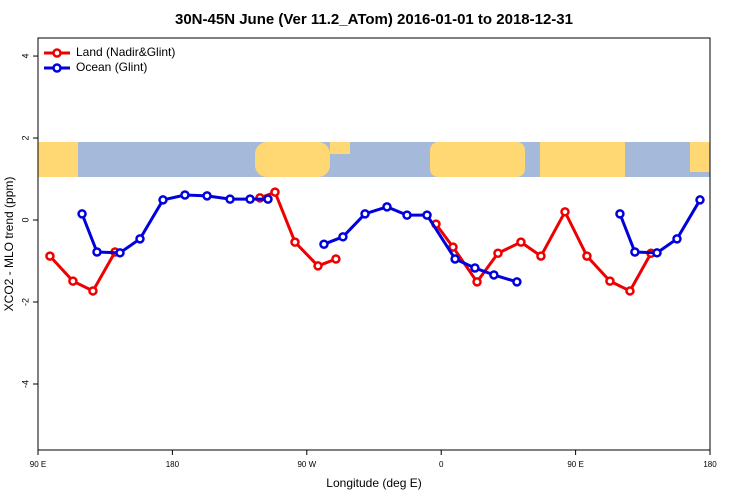 The image size is (750, 500). What do you see at coordinates (373, 483) in the screenshot?
I see `x-axis-label: Longitude (deg E)` at bounding box center [373, 483].